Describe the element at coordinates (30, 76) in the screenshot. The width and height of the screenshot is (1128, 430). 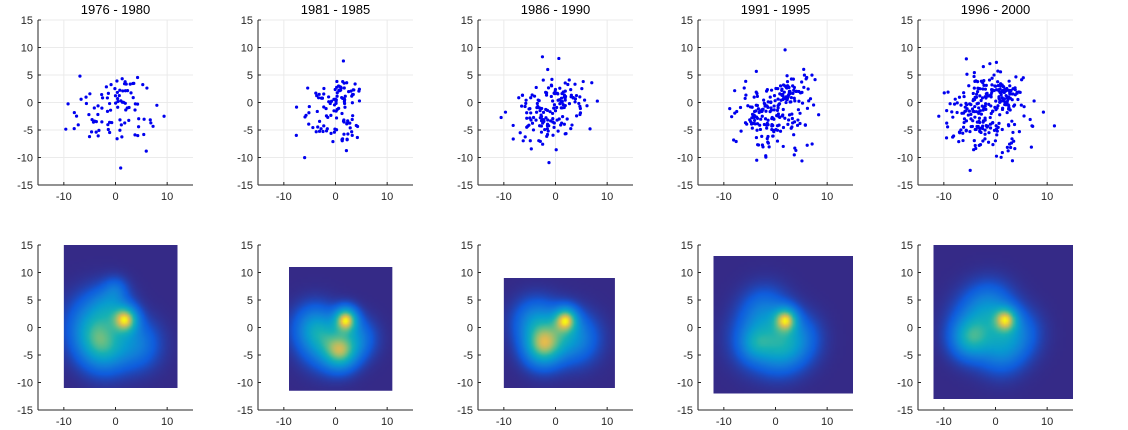
I see `y-tick-label: 5` at that location.